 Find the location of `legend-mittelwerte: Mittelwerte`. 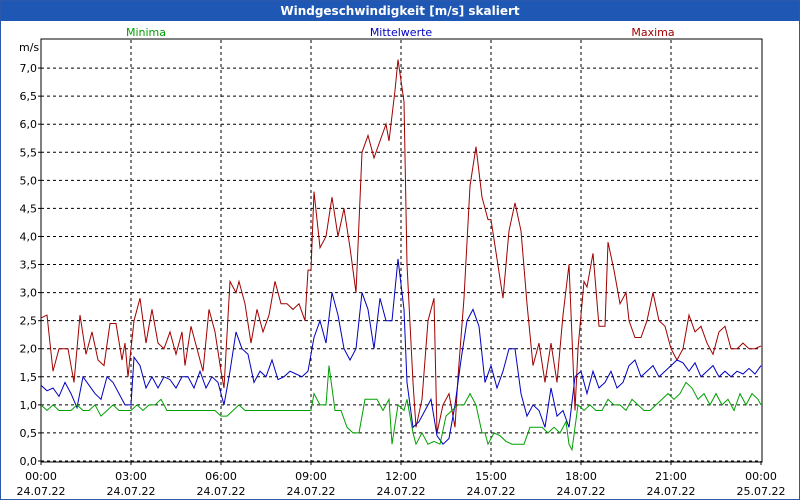

legend-mittelwerte: Mittelwerte is located at coordinates (401, 32).